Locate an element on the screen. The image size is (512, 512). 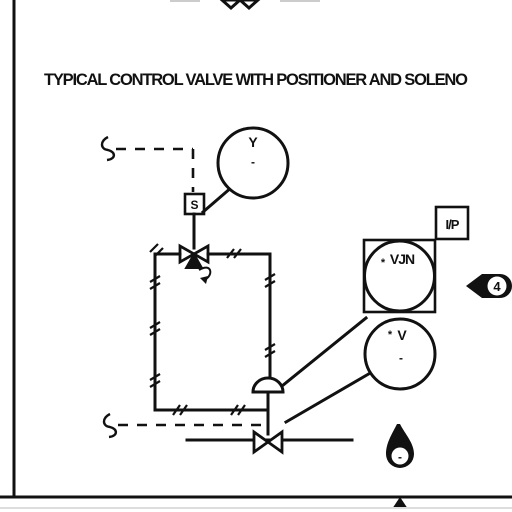
diaphragm-actuator is located at coordinates (268, 406).